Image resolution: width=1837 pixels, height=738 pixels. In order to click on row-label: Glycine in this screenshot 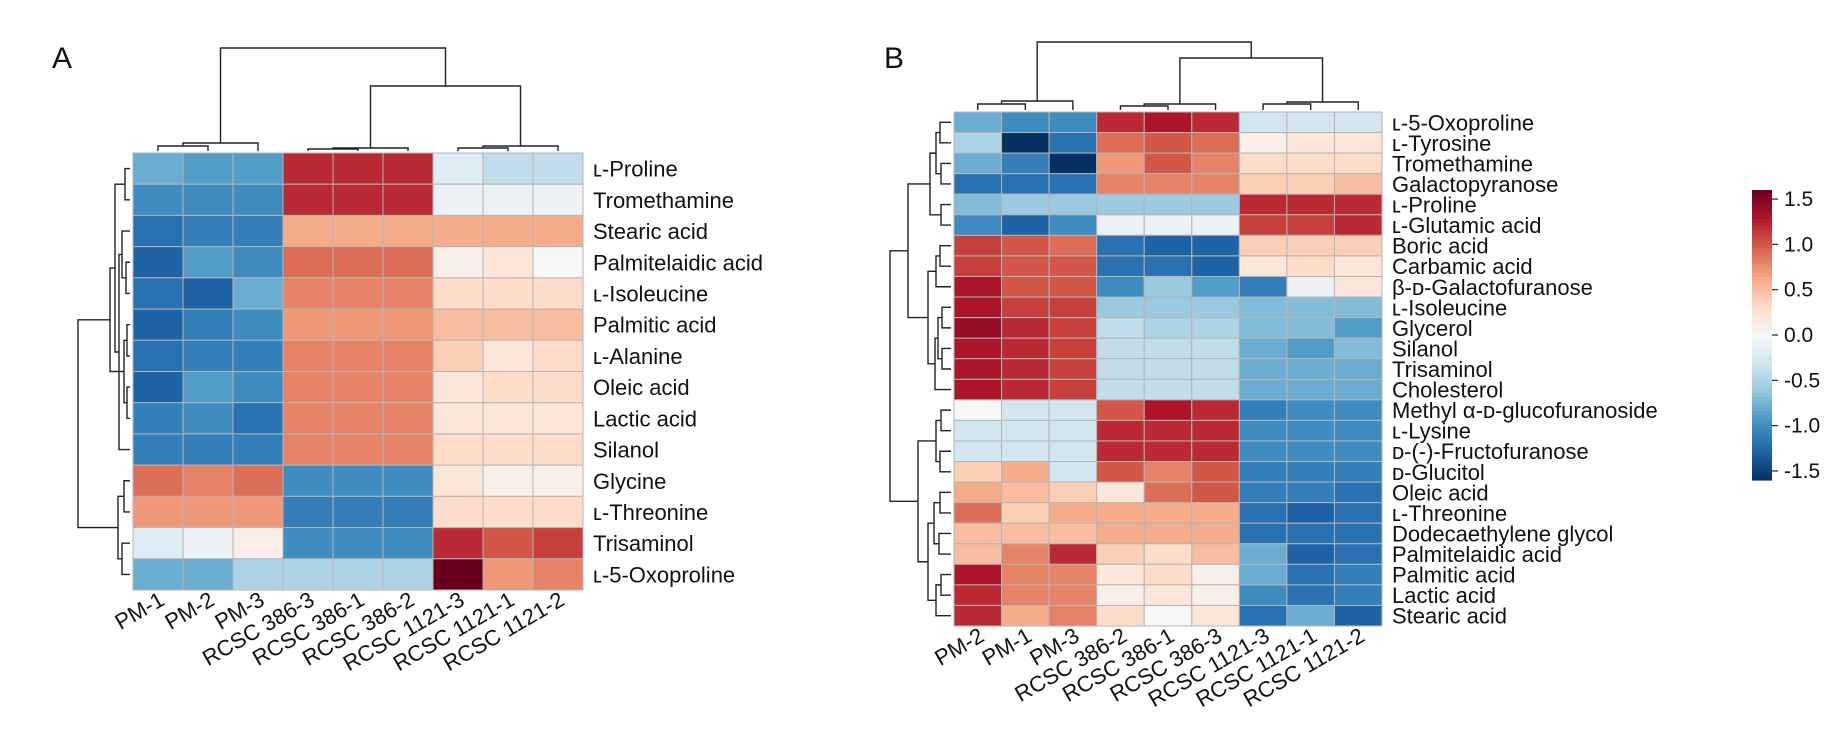, I will do `click(629, 481)`.